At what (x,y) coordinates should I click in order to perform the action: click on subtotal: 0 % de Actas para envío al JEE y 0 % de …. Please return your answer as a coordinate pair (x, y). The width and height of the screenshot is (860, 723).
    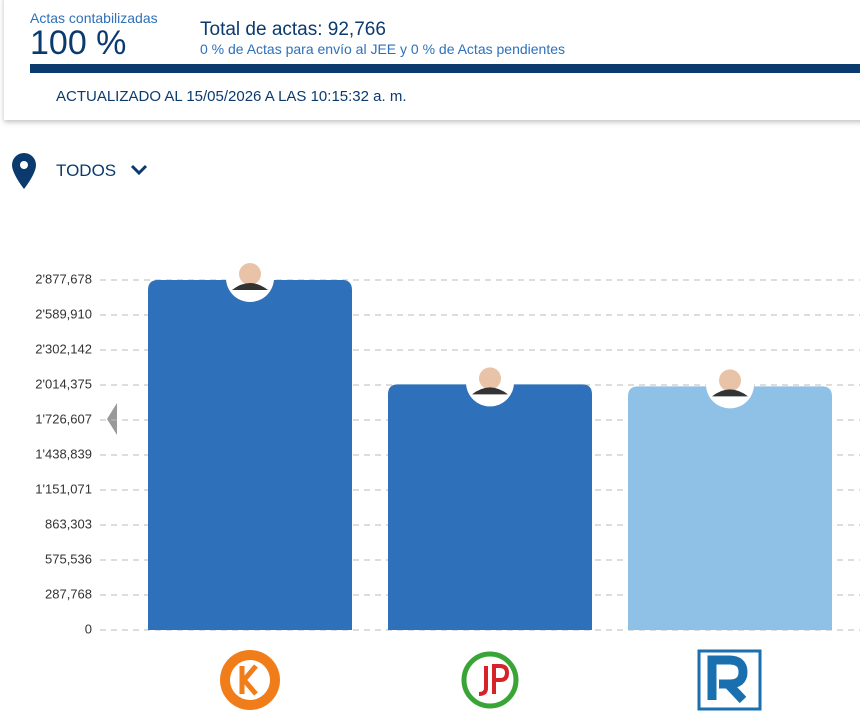
    Looking at the image, I should click on (383, 49).